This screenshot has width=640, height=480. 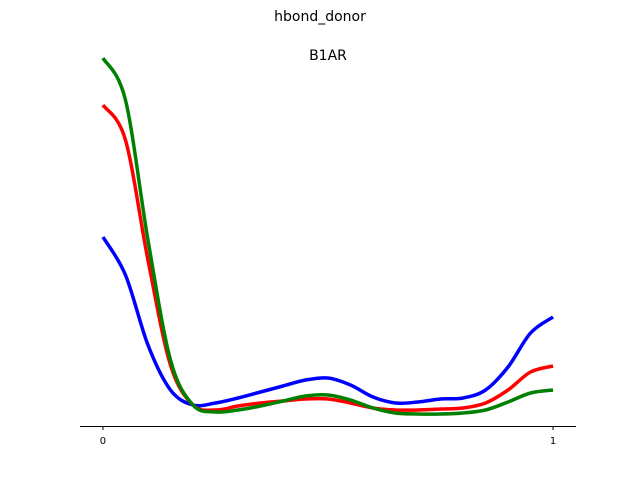 What do you see at coordinates (320, 17) in the screenshot?
I see `chart-title: hbond_donor` at bounding box center [320, 17].